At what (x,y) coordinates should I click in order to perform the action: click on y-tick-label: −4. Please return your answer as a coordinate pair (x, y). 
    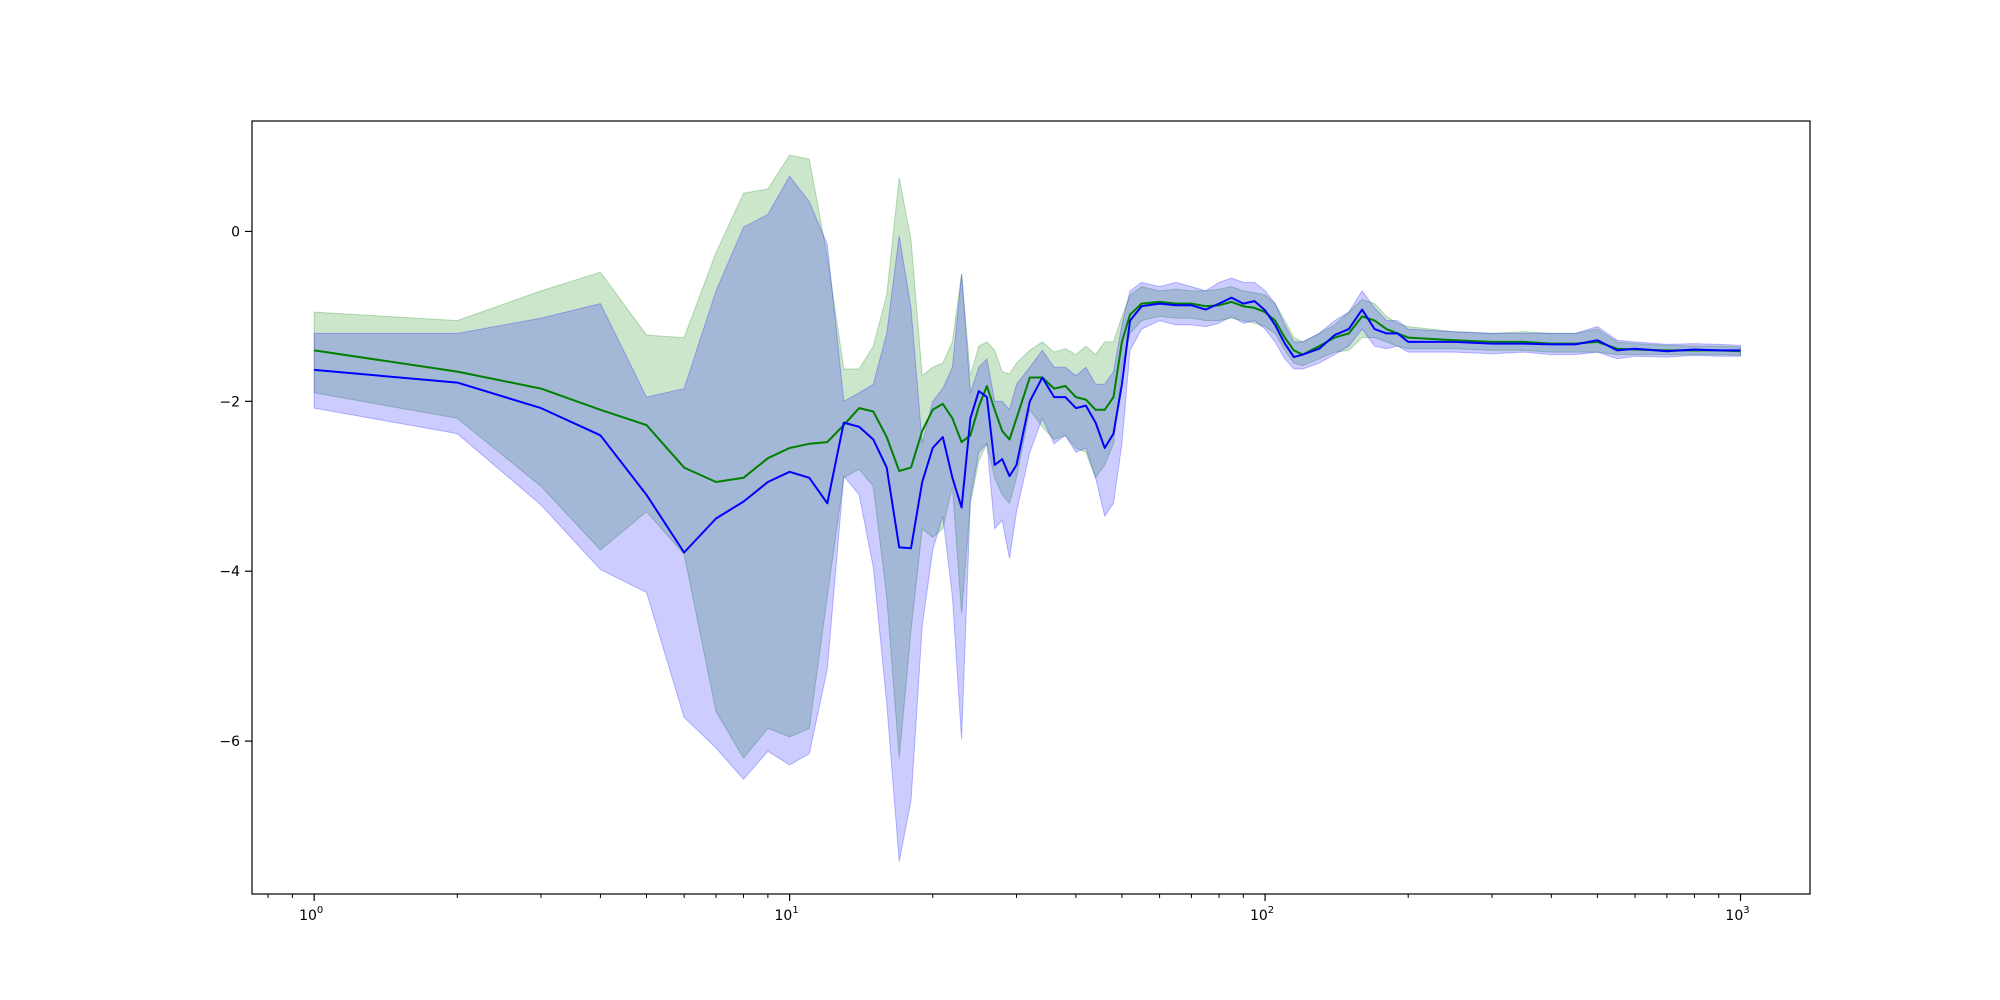
    Looking at the image, I should click on (229, 572).